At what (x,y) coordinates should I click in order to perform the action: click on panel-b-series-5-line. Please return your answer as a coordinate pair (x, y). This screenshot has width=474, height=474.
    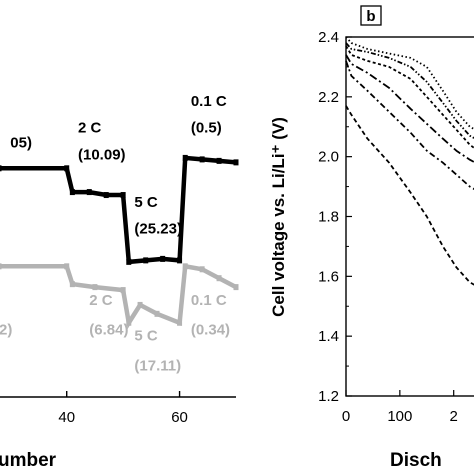
    Looking at the image, I should click on (409, 125).